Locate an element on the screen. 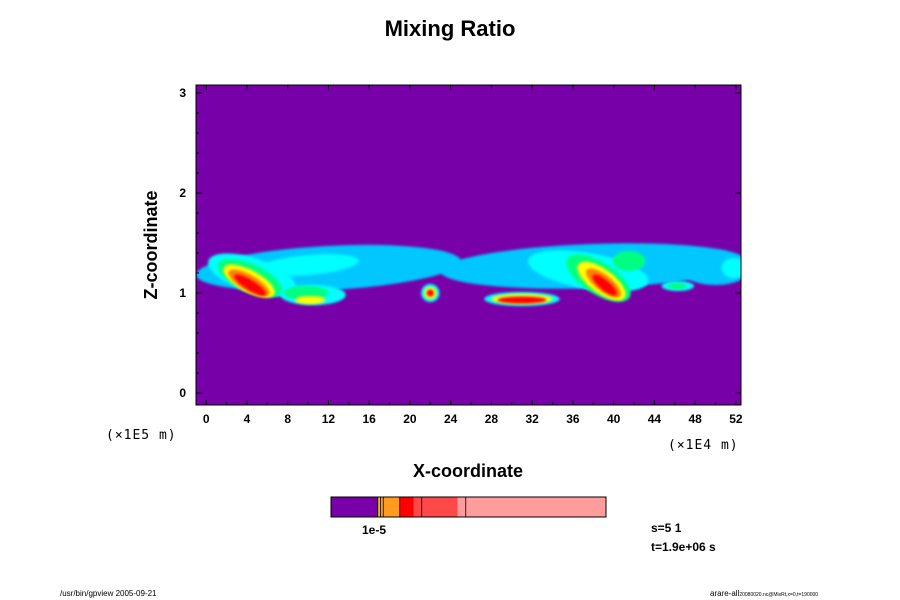 This screenshot has width=900, height=600. info-s: s=5 1 is located at coordinates (666, 528).